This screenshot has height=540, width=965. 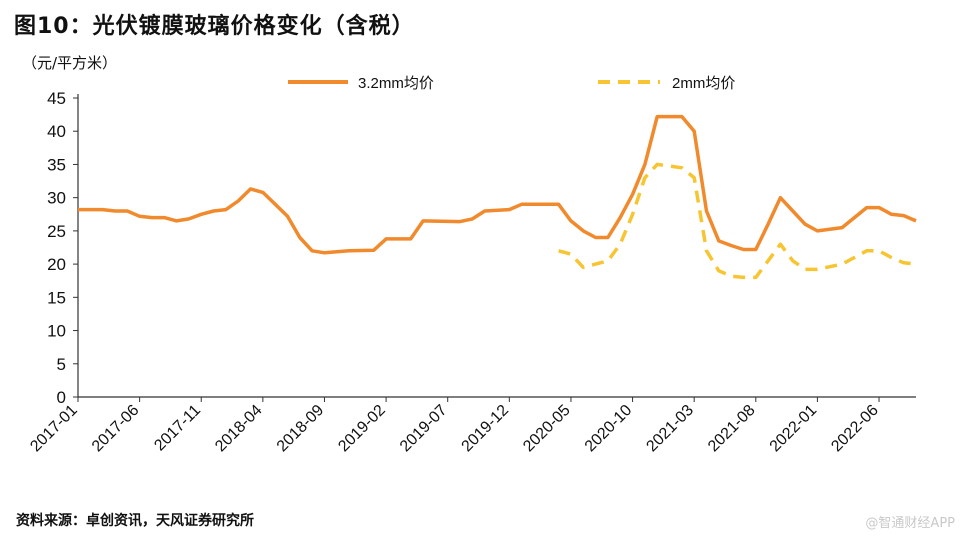 I want to click on y-tick-label: 30, so click(x=56, y=198).